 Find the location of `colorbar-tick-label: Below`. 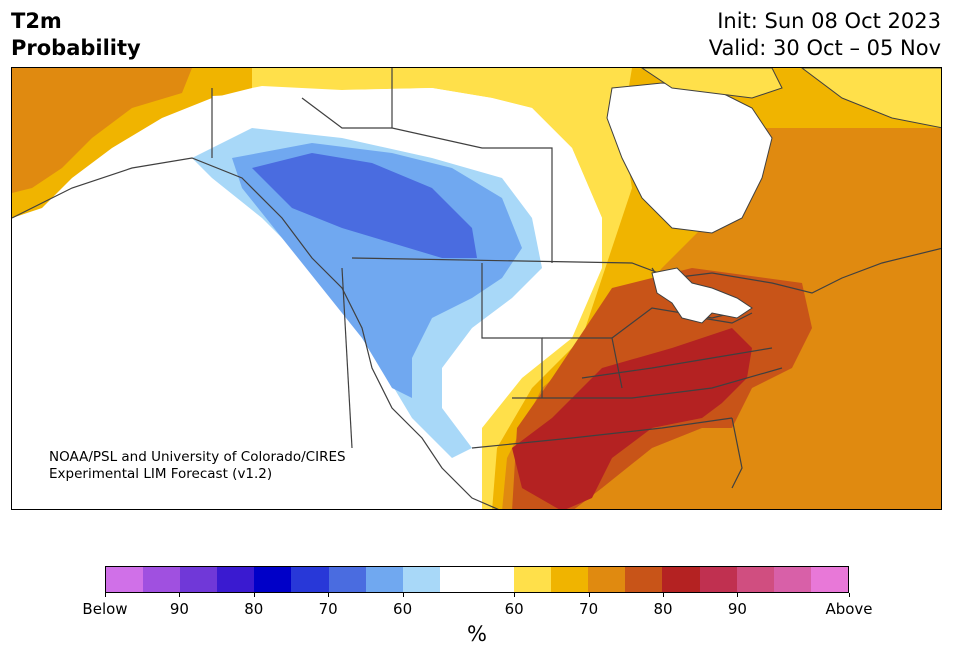

colorbar-tick-label: Below is located at coordinates (105, 609).